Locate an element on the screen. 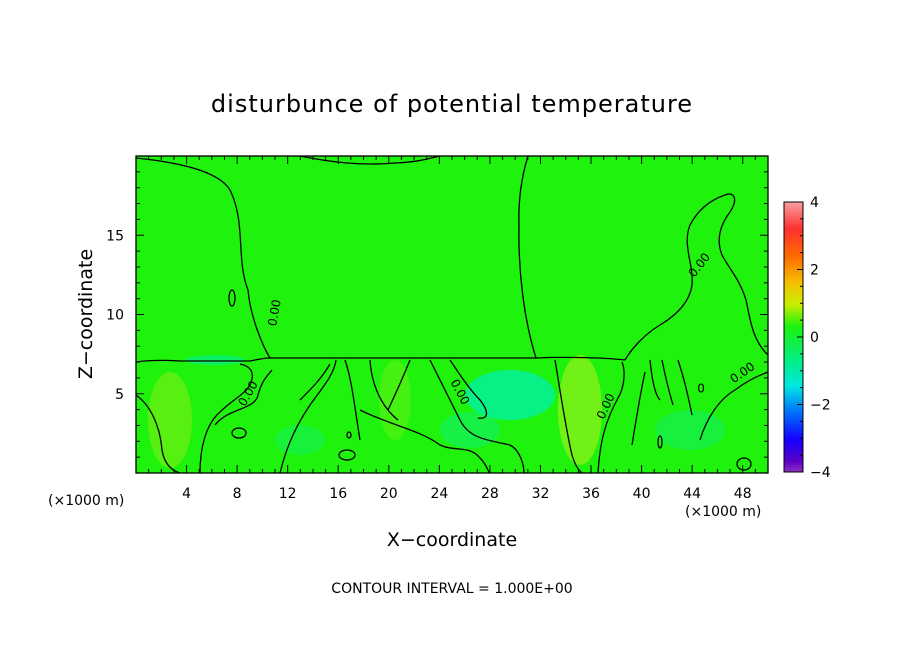 The width and height of the screenshot is (904, 654). y-axis-label: Z−coordinate is located at coordinates (86, 314).